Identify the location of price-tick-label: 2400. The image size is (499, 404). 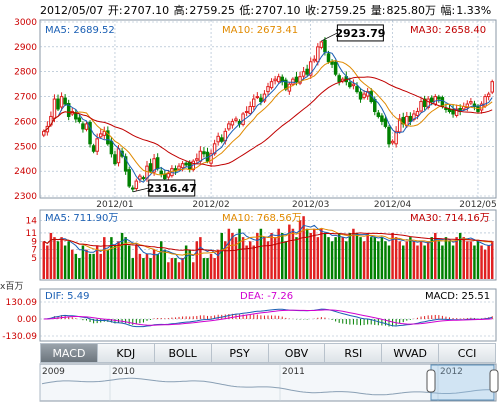
(25, 172).